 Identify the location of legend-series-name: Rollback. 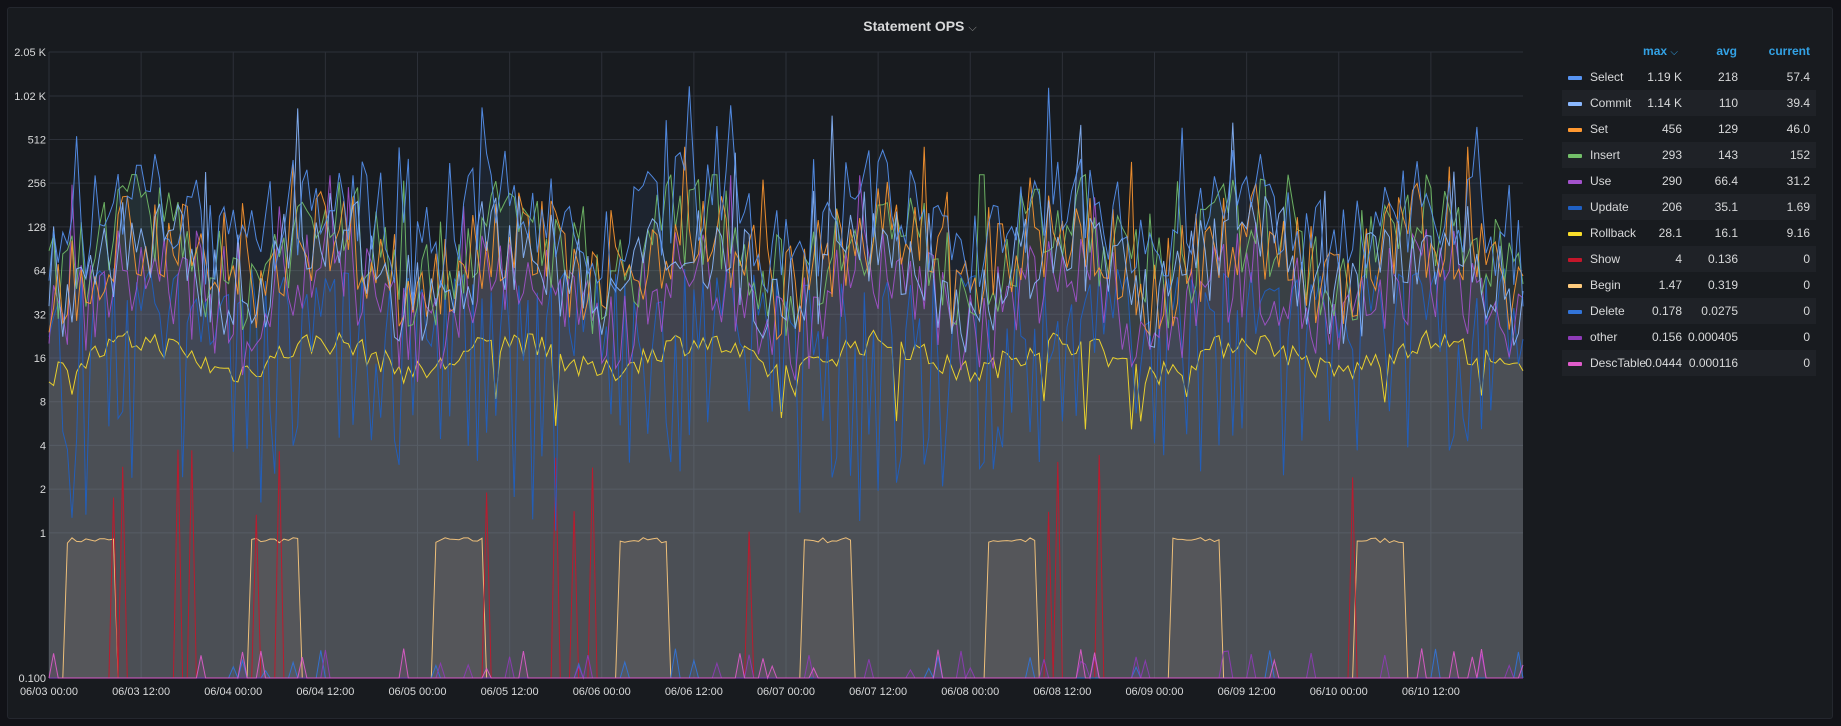
(1613, 233).